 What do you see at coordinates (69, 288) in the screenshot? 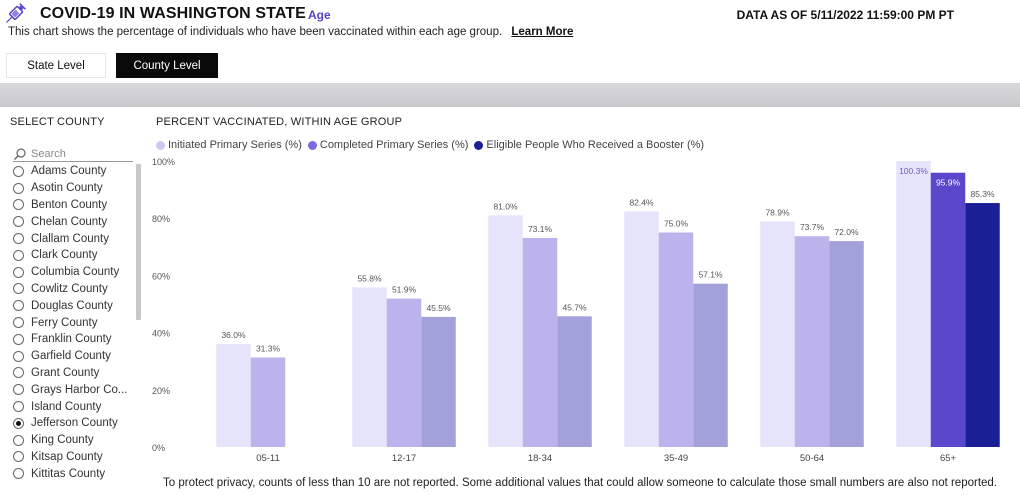
I see `county-label: Cowlitz County` at bounding box center [69, 288].